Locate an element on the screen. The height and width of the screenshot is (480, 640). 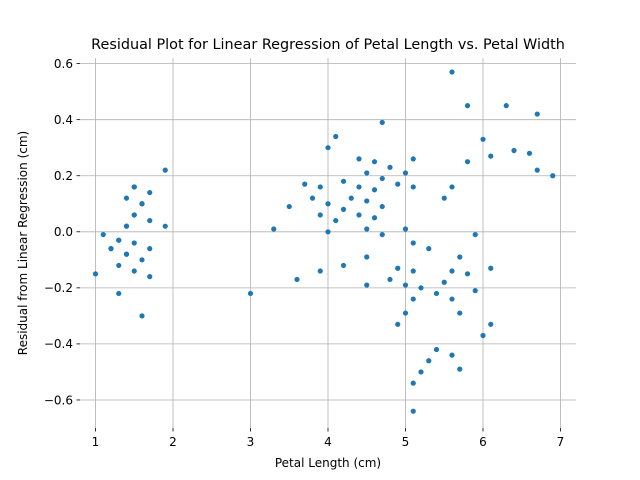
x-tick-label: 4 is located at coordinates (328, 442).